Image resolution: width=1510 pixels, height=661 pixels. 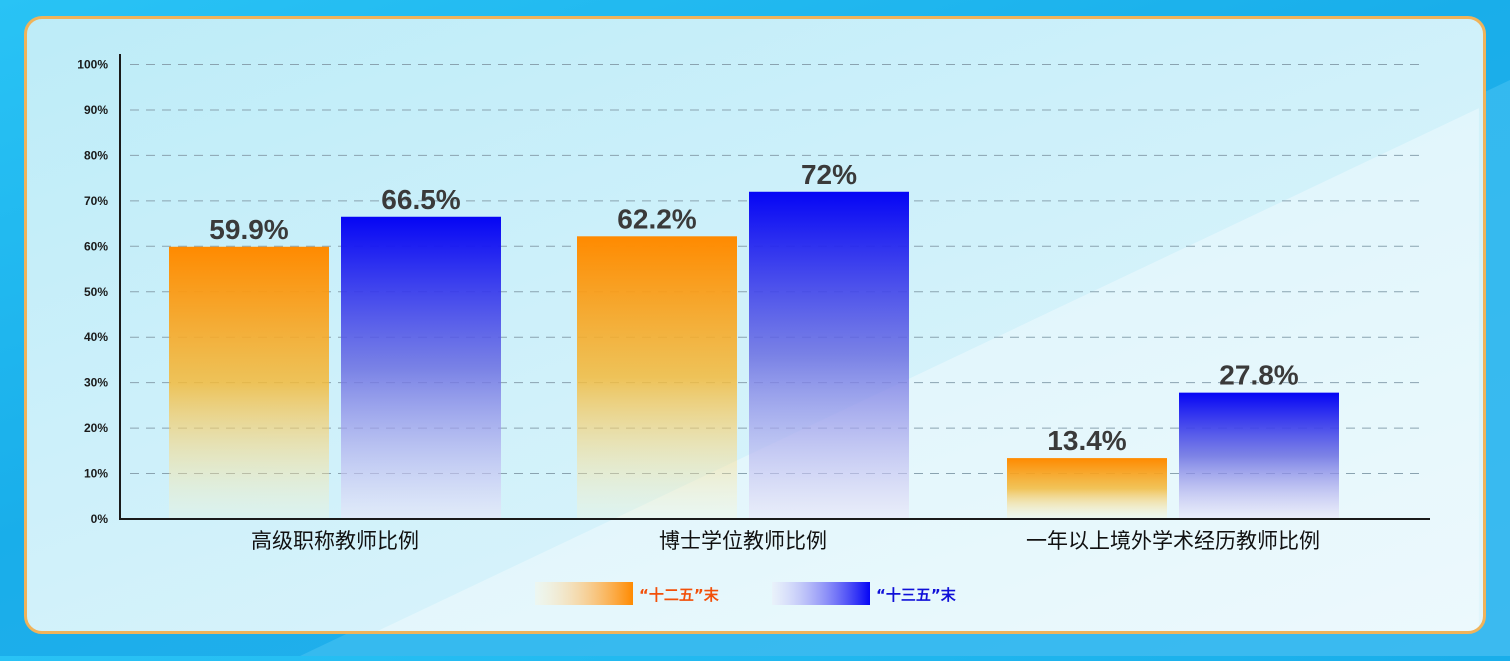 What do you see at coordinates (743, 541) in the screenshot?
I see `x-category-label: 博士学位教师比例` at bounding box center [743, 541].